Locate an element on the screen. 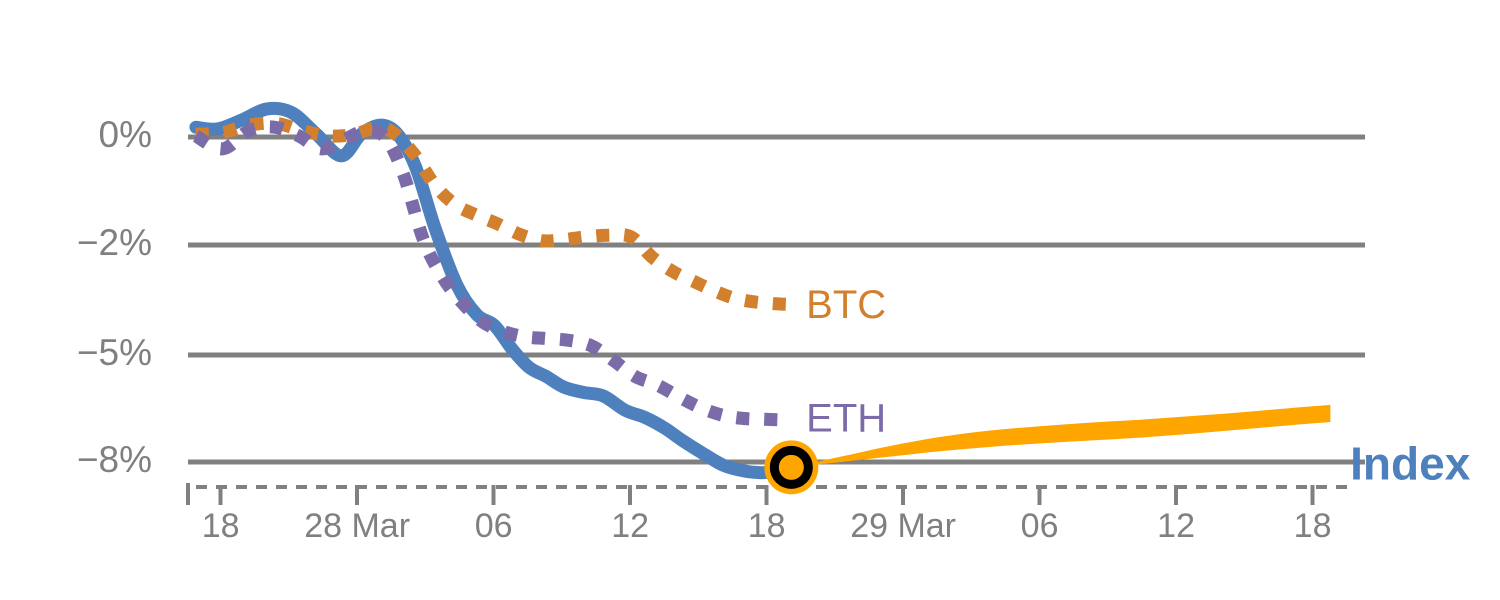 The width and height of the screenshot is (1500, 600). x-tick-label-8: 18 is located at coordinates (1313, 526).